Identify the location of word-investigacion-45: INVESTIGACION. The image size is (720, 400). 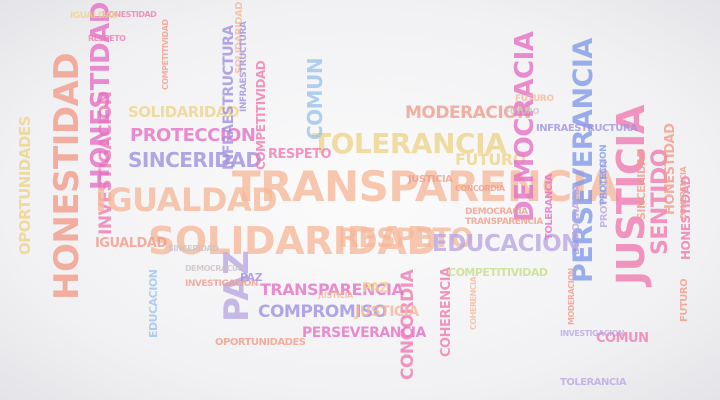
(592, 333).